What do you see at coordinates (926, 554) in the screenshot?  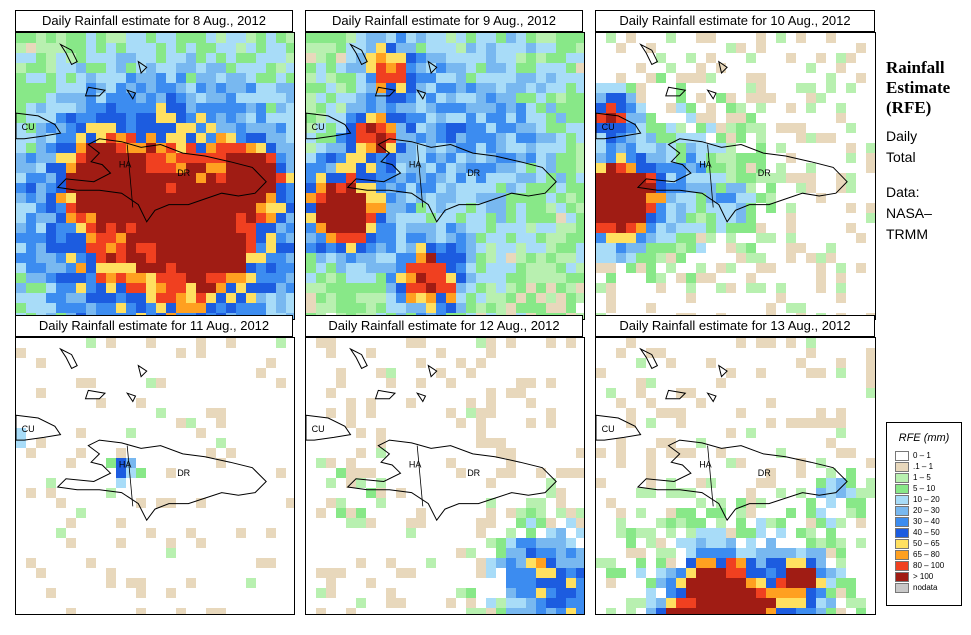 I see `legend-label: 65 – 80` at bounding box center [926, 554].